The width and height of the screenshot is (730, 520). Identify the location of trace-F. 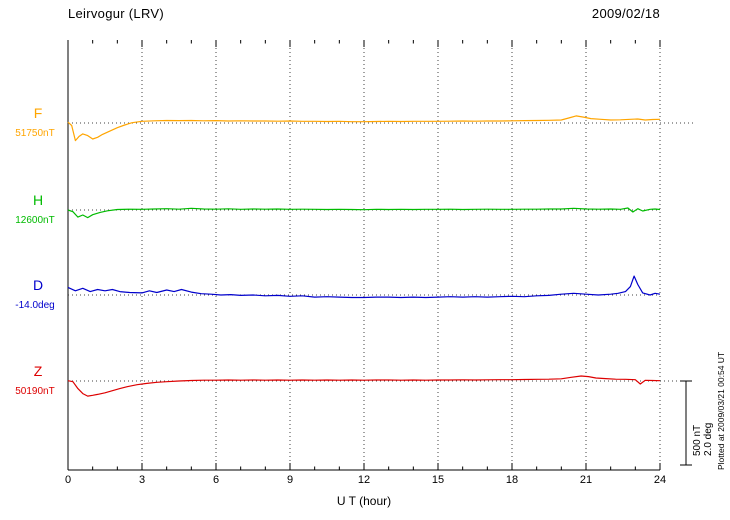
(364, 128).